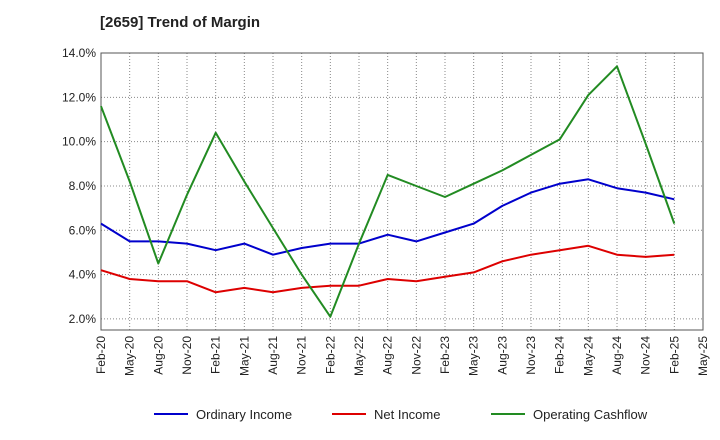 This screenshot has height=440, width=720. What do you see at coordinates (83, 319) in the screenshot?
I see `y-tick-label: 2.0%` at bounding box center [83, 319].